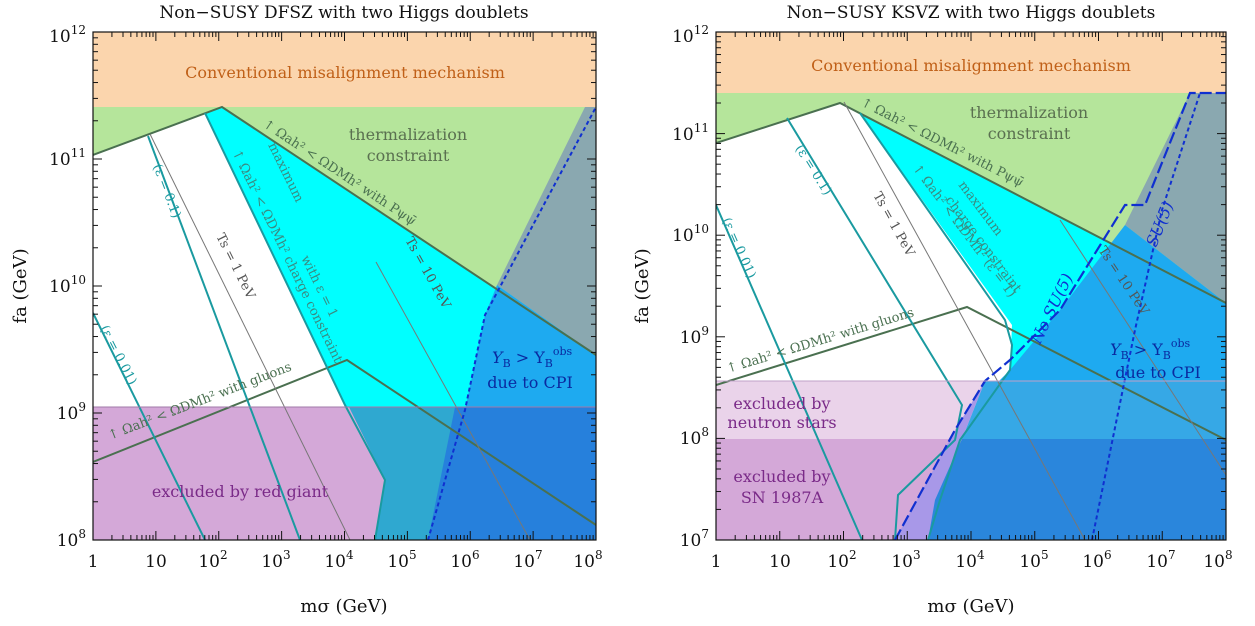 This screenshot has height=626, width=1255. Describe the element at coordinates (512, 473) in the screenshot. I see `red-giant-blue-overlap` at that location.